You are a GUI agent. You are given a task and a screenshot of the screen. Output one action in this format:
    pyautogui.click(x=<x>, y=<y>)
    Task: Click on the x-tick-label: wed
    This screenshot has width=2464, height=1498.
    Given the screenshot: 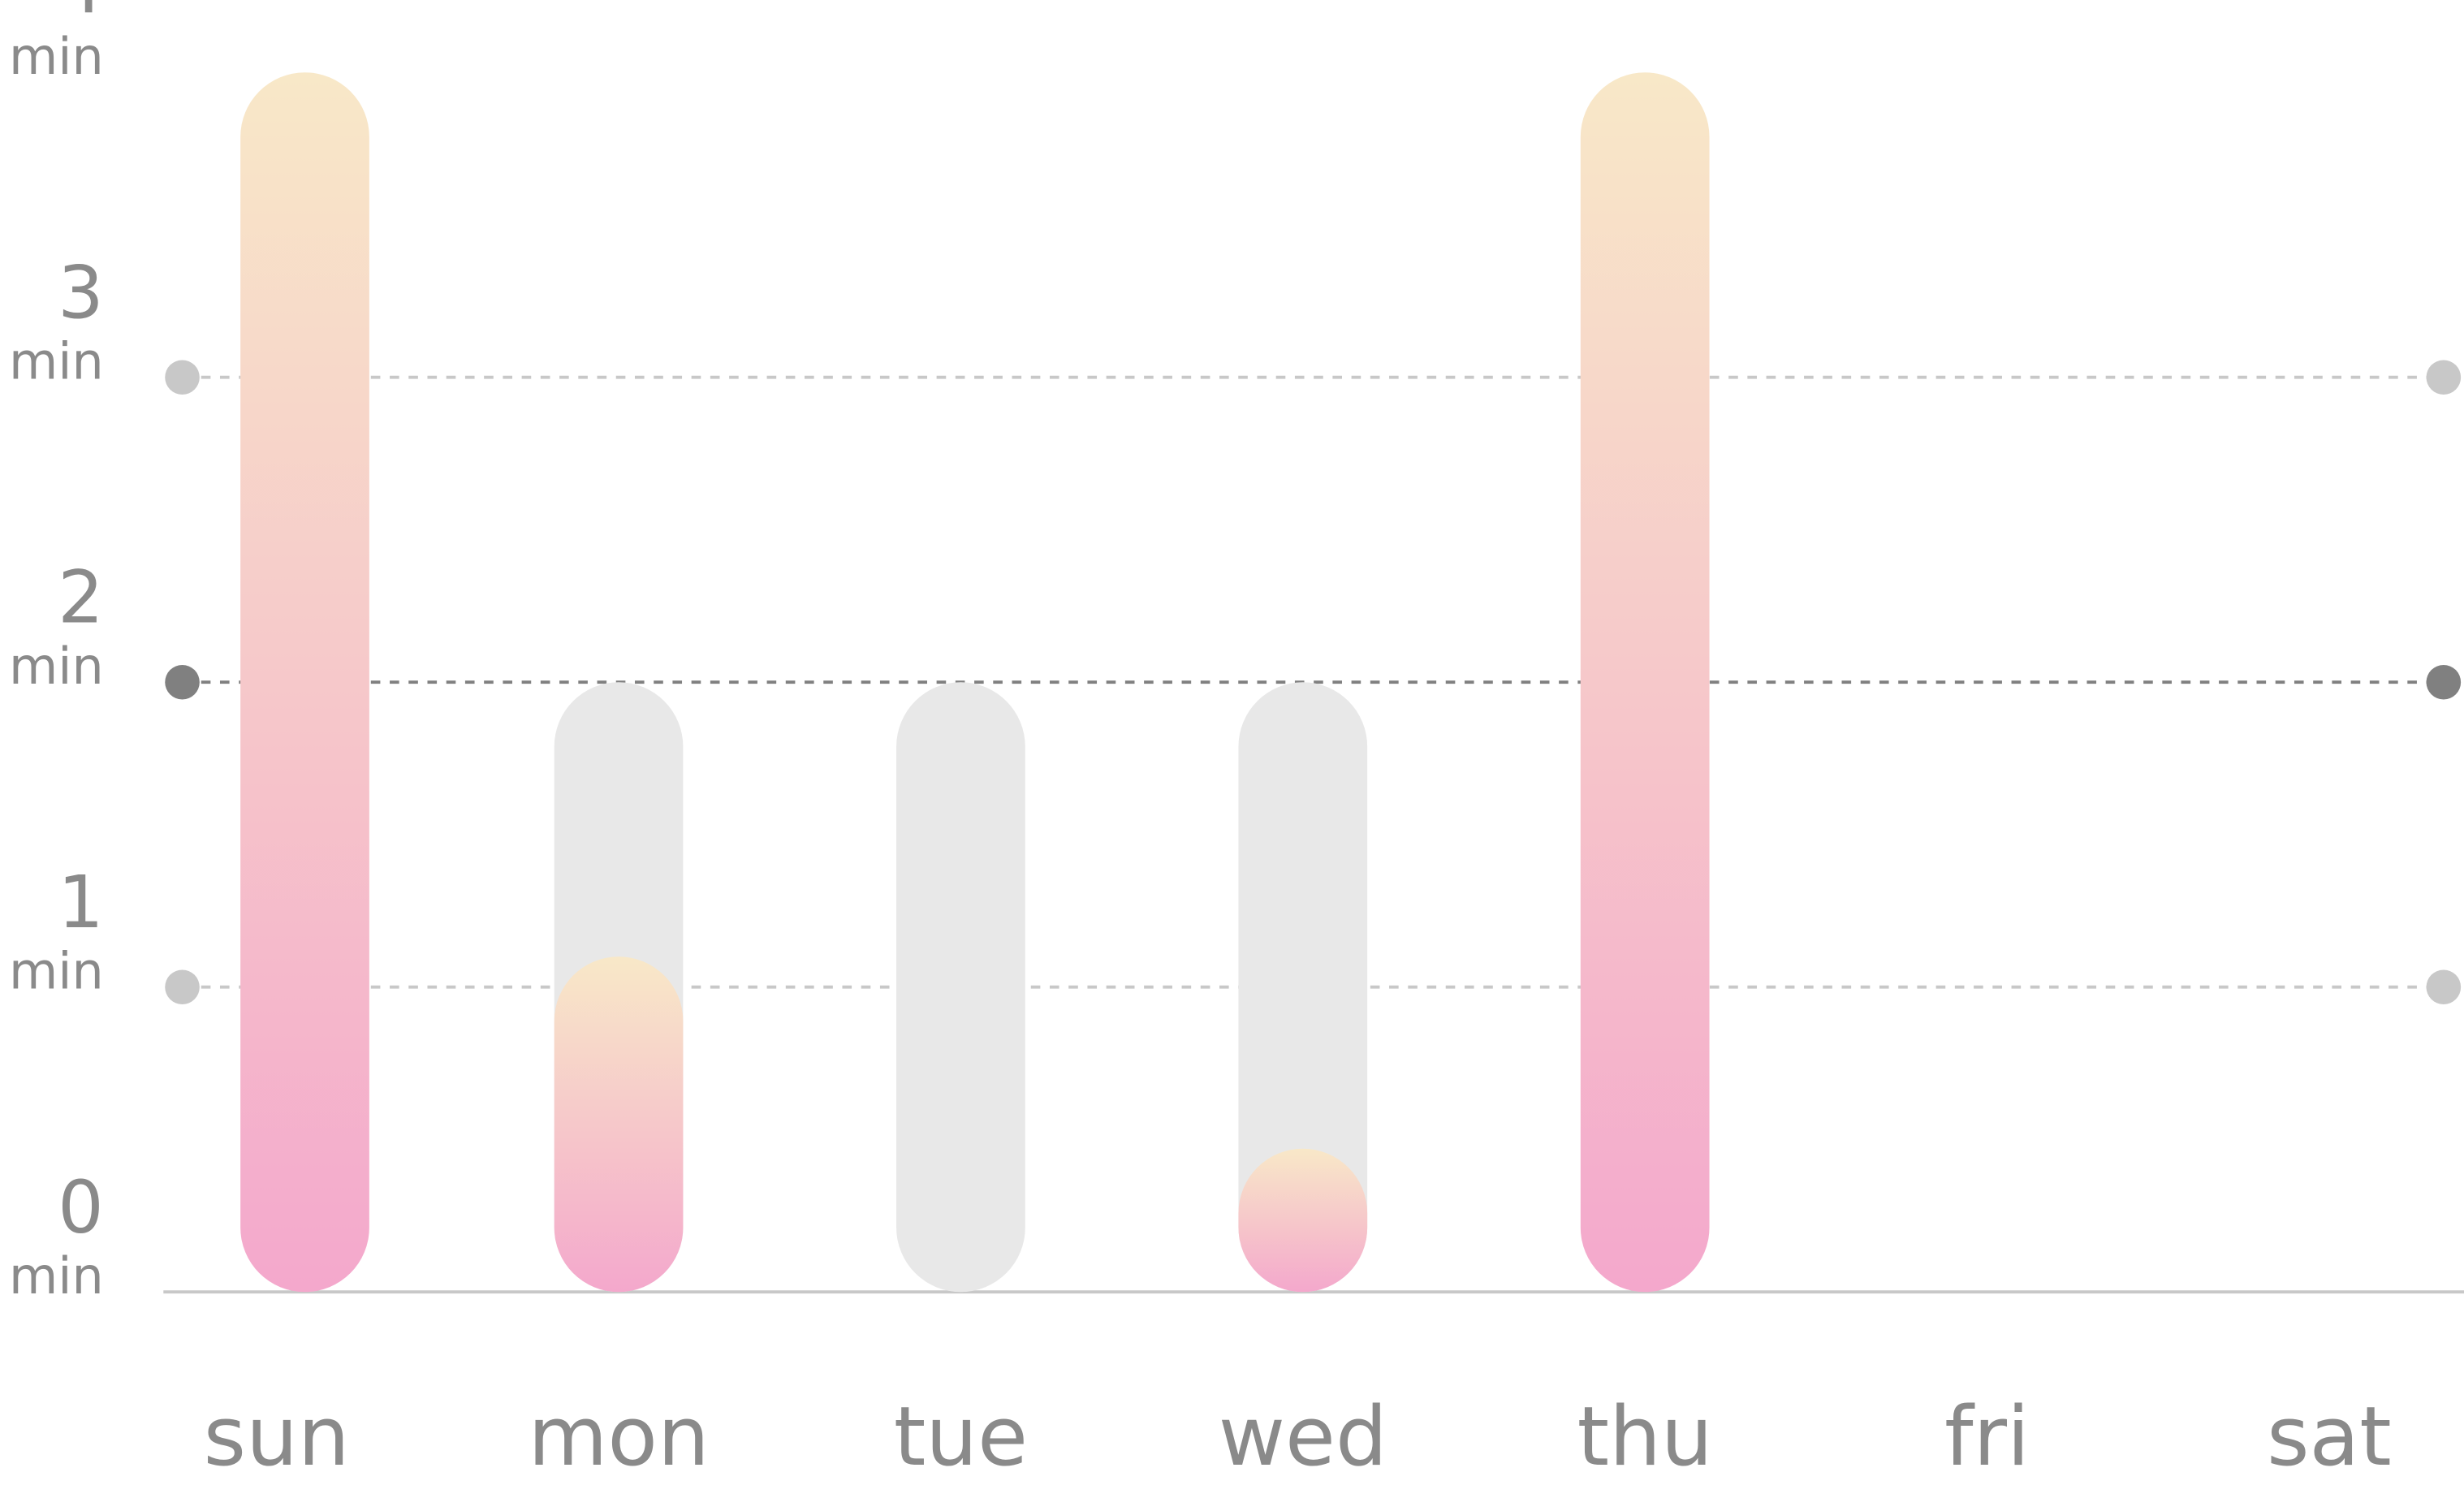 What is the action you would take?
    pyautogui.click(x=1303, y=1436)
    